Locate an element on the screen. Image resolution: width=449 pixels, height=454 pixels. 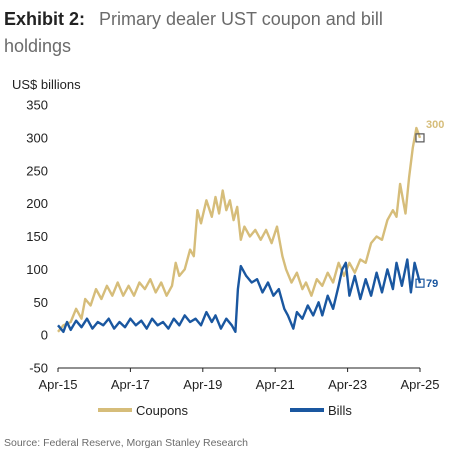
y-tick-label: 350 is located at coordinates (37, 105).